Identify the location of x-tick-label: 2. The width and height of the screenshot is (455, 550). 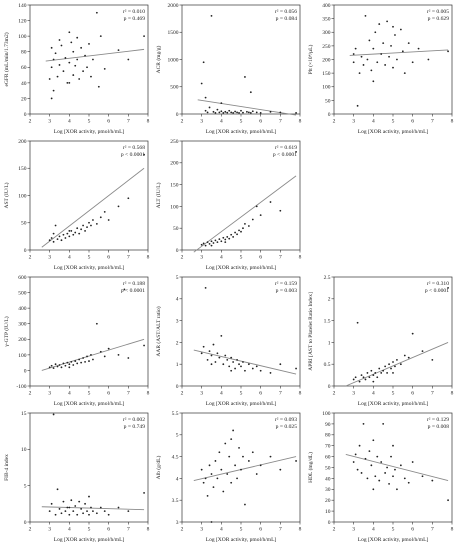
(334, 530).